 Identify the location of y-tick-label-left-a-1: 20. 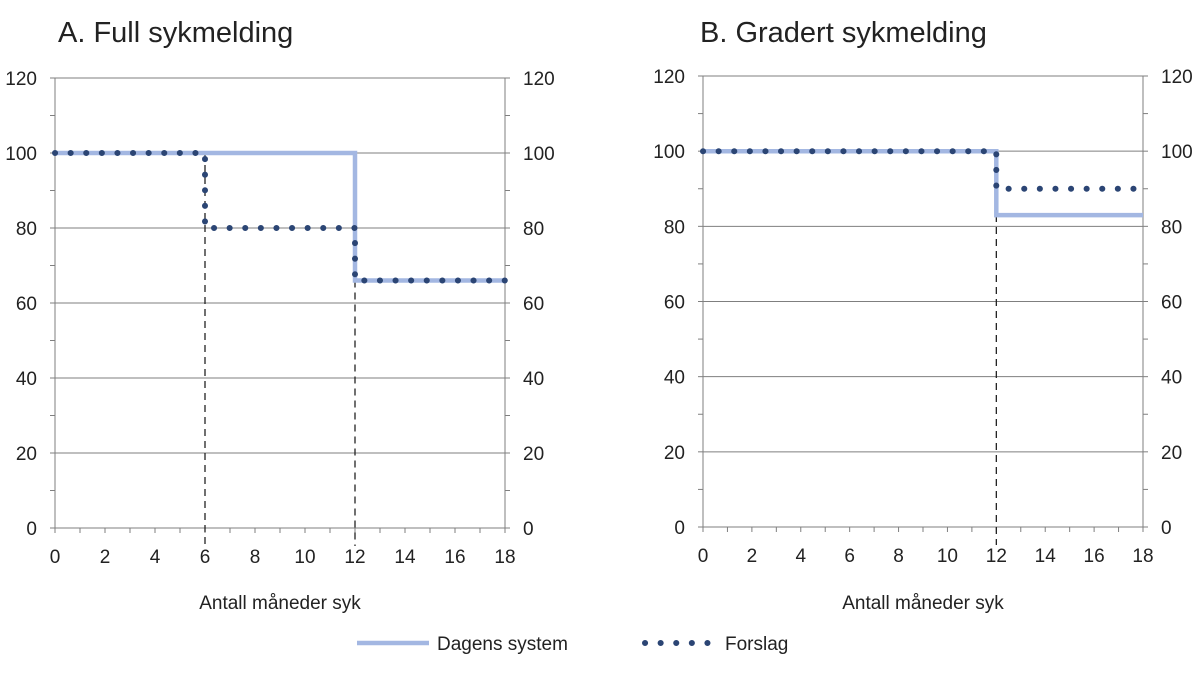
(26, 454).